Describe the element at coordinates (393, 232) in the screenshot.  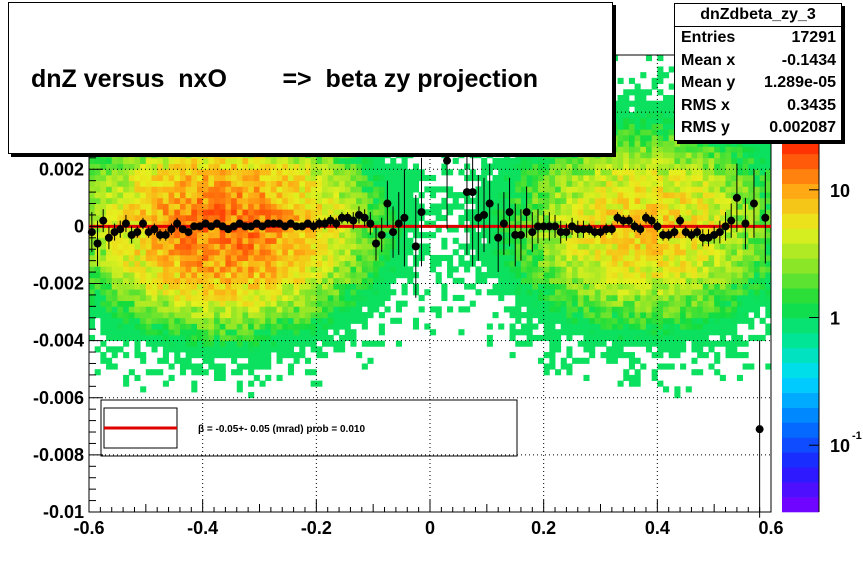
I see `profile-point` at that location.